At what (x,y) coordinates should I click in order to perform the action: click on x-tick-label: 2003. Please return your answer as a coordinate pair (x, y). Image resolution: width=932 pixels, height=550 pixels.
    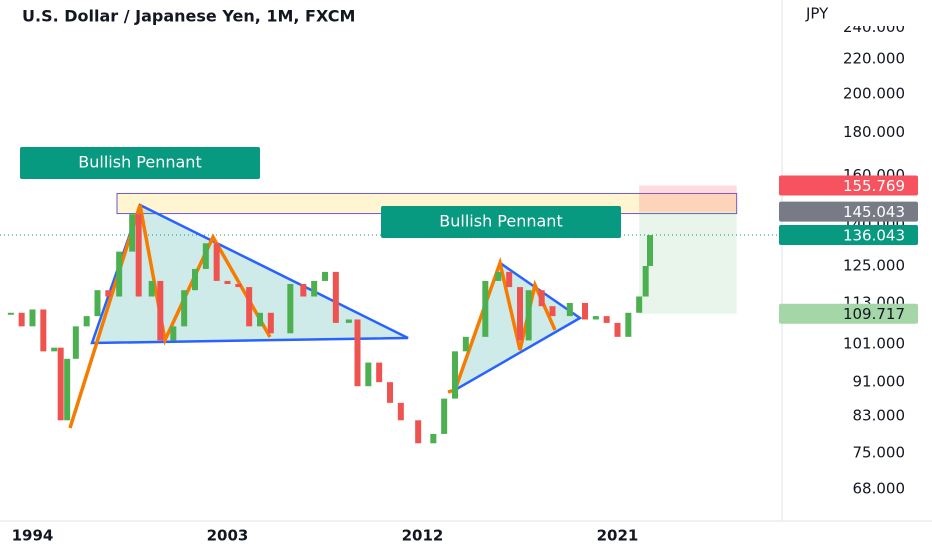
    Looking at the image, I should click on (228, 536).